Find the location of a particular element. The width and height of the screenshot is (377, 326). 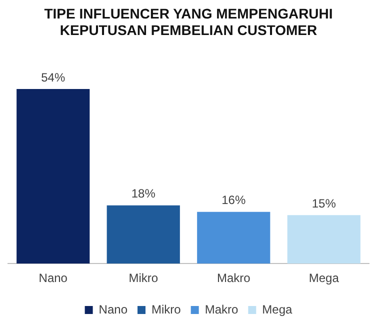

legend-label: Makro is located at coordinates (221, 309).